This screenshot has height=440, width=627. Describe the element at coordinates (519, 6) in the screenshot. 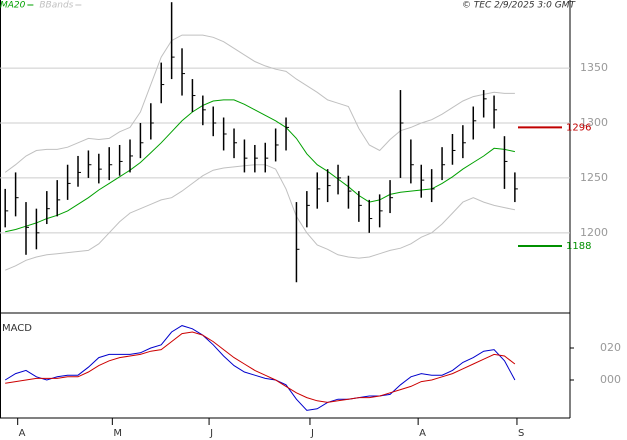

I see `credit: © TEC 2/9/2025 3:0 GMT` at that location.